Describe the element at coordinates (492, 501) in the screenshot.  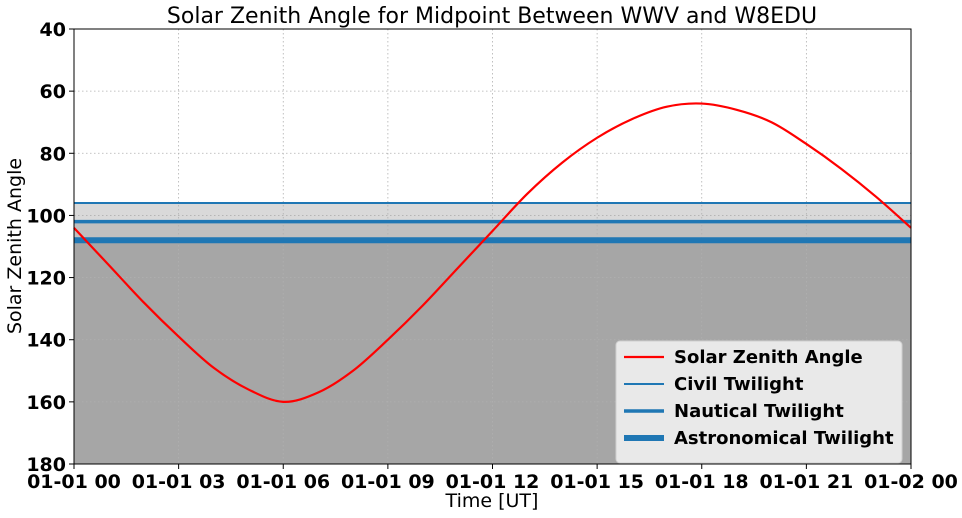
I see `x-axis-label: Time [UT]` at that location.